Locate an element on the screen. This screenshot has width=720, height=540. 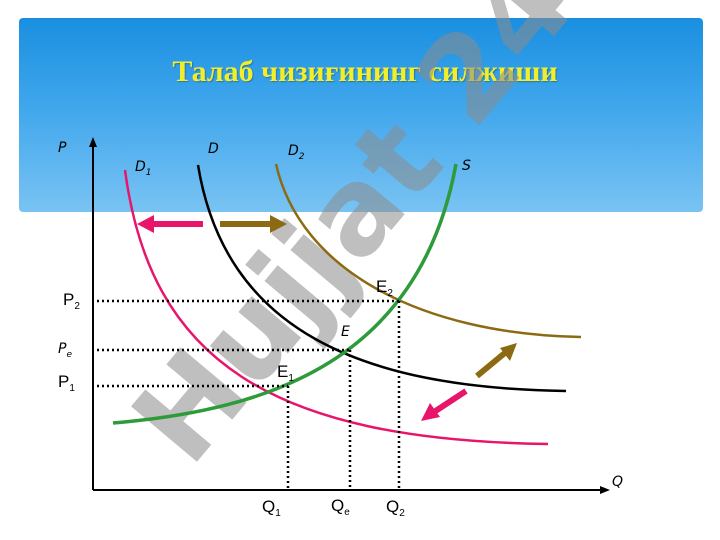
e1-label: E1 is located at coordinates (285, 373).